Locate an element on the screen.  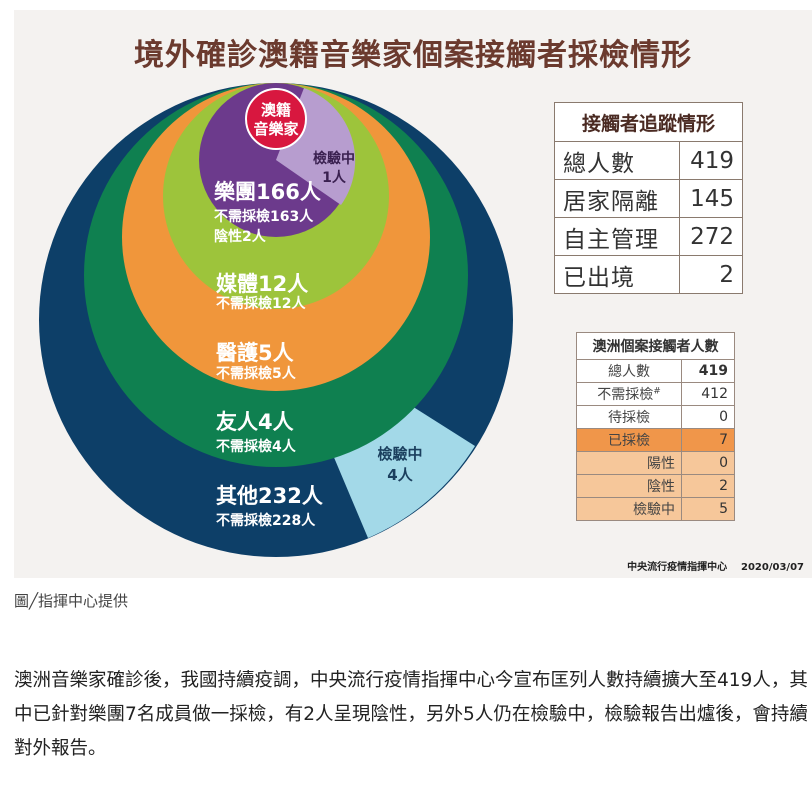
contacts-no-test-cell: 不需採檢# is located at coordinates (629, 394).